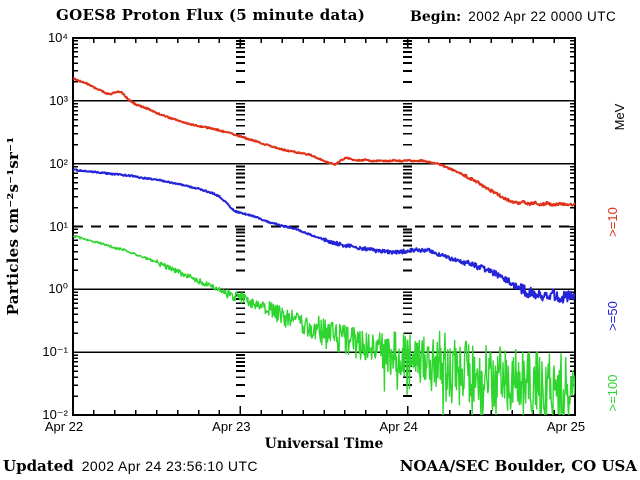  I want to click on updated-value: 2002 Apr 24 23:56:10 UTC, so click(169, 466).